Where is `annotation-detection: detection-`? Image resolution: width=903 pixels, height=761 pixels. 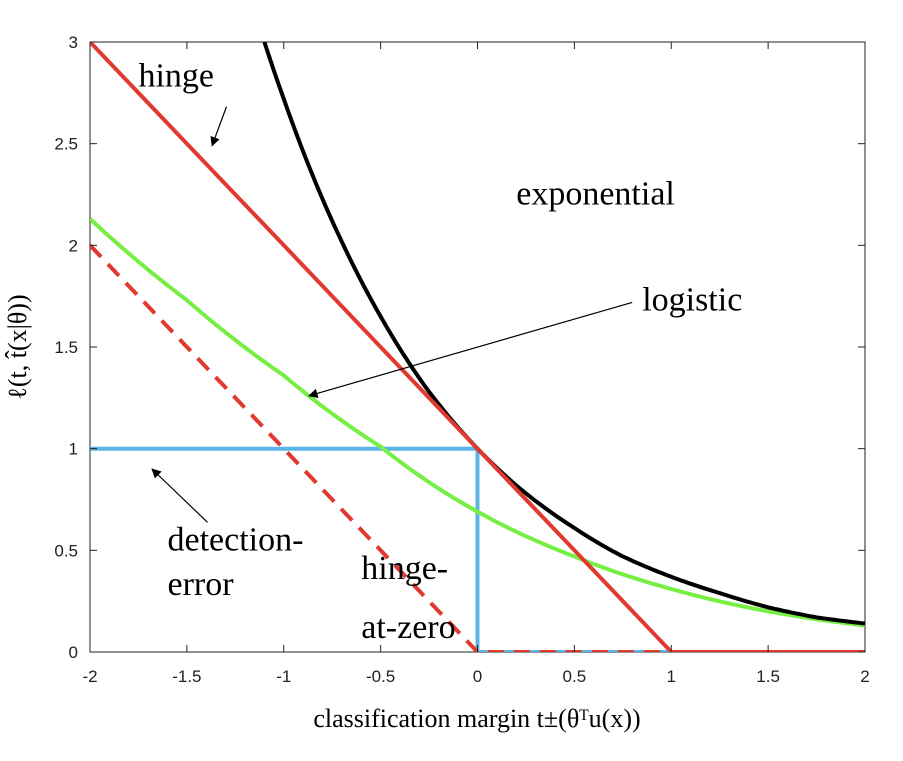 annotation-detection: detection- is located at coordinates (236, 539).